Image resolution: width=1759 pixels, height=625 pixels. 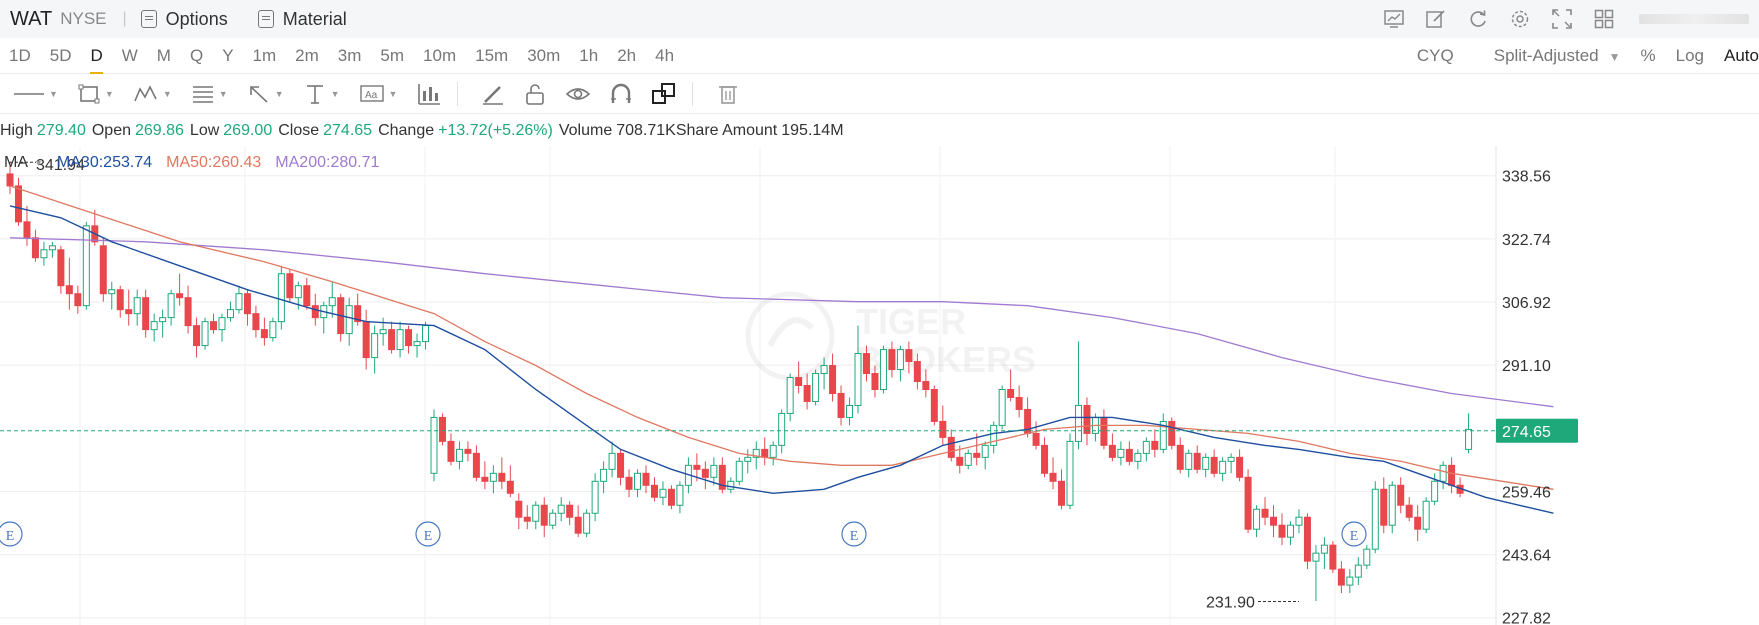 I want to click on grid-layout-icon, so click(x=1604, y=19).